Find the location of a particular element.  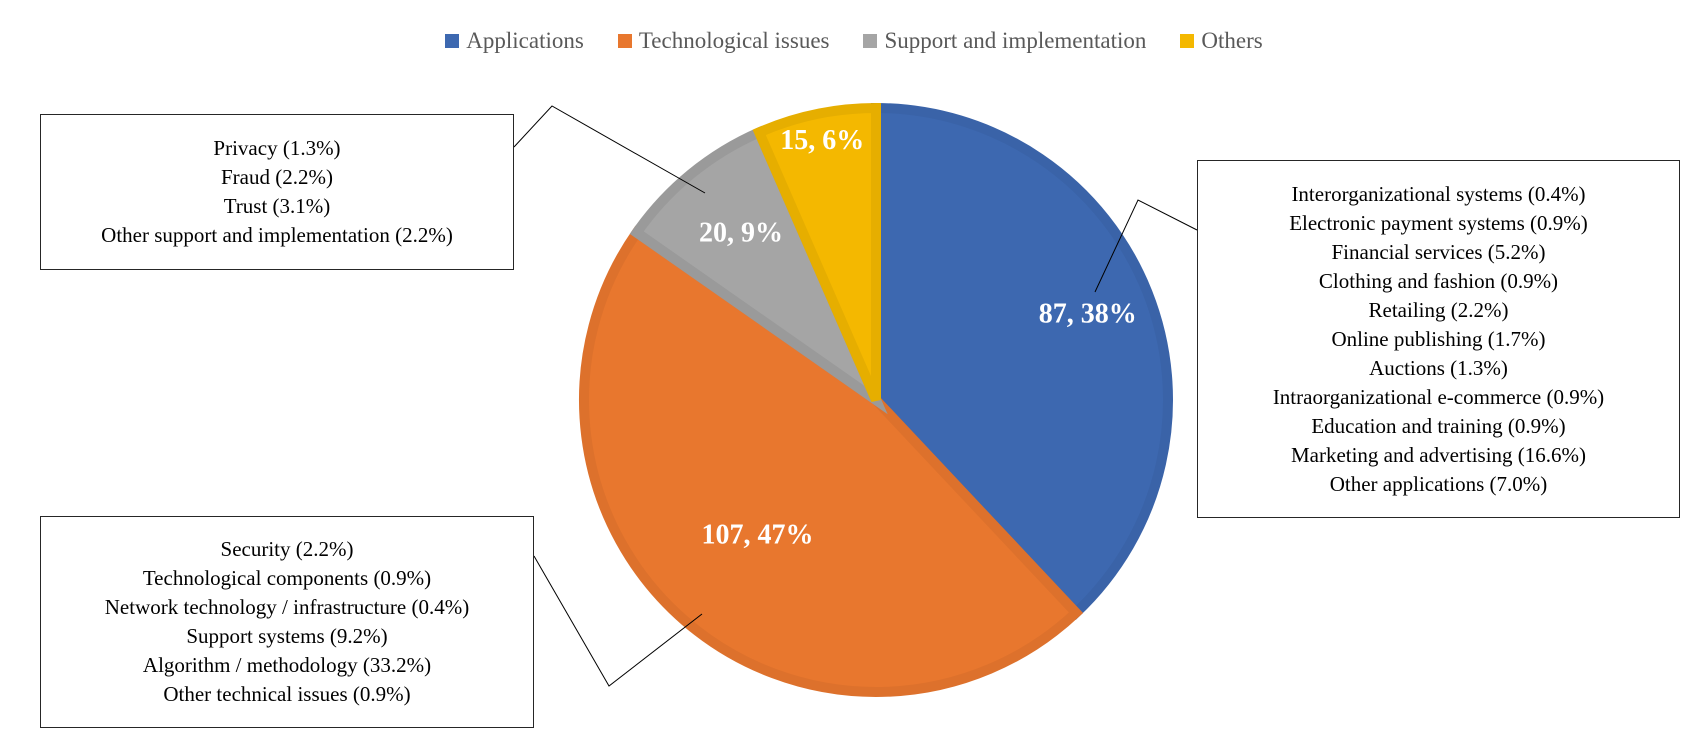

callout-line: Trust (3.1%) is located at coordinates (277, 206).